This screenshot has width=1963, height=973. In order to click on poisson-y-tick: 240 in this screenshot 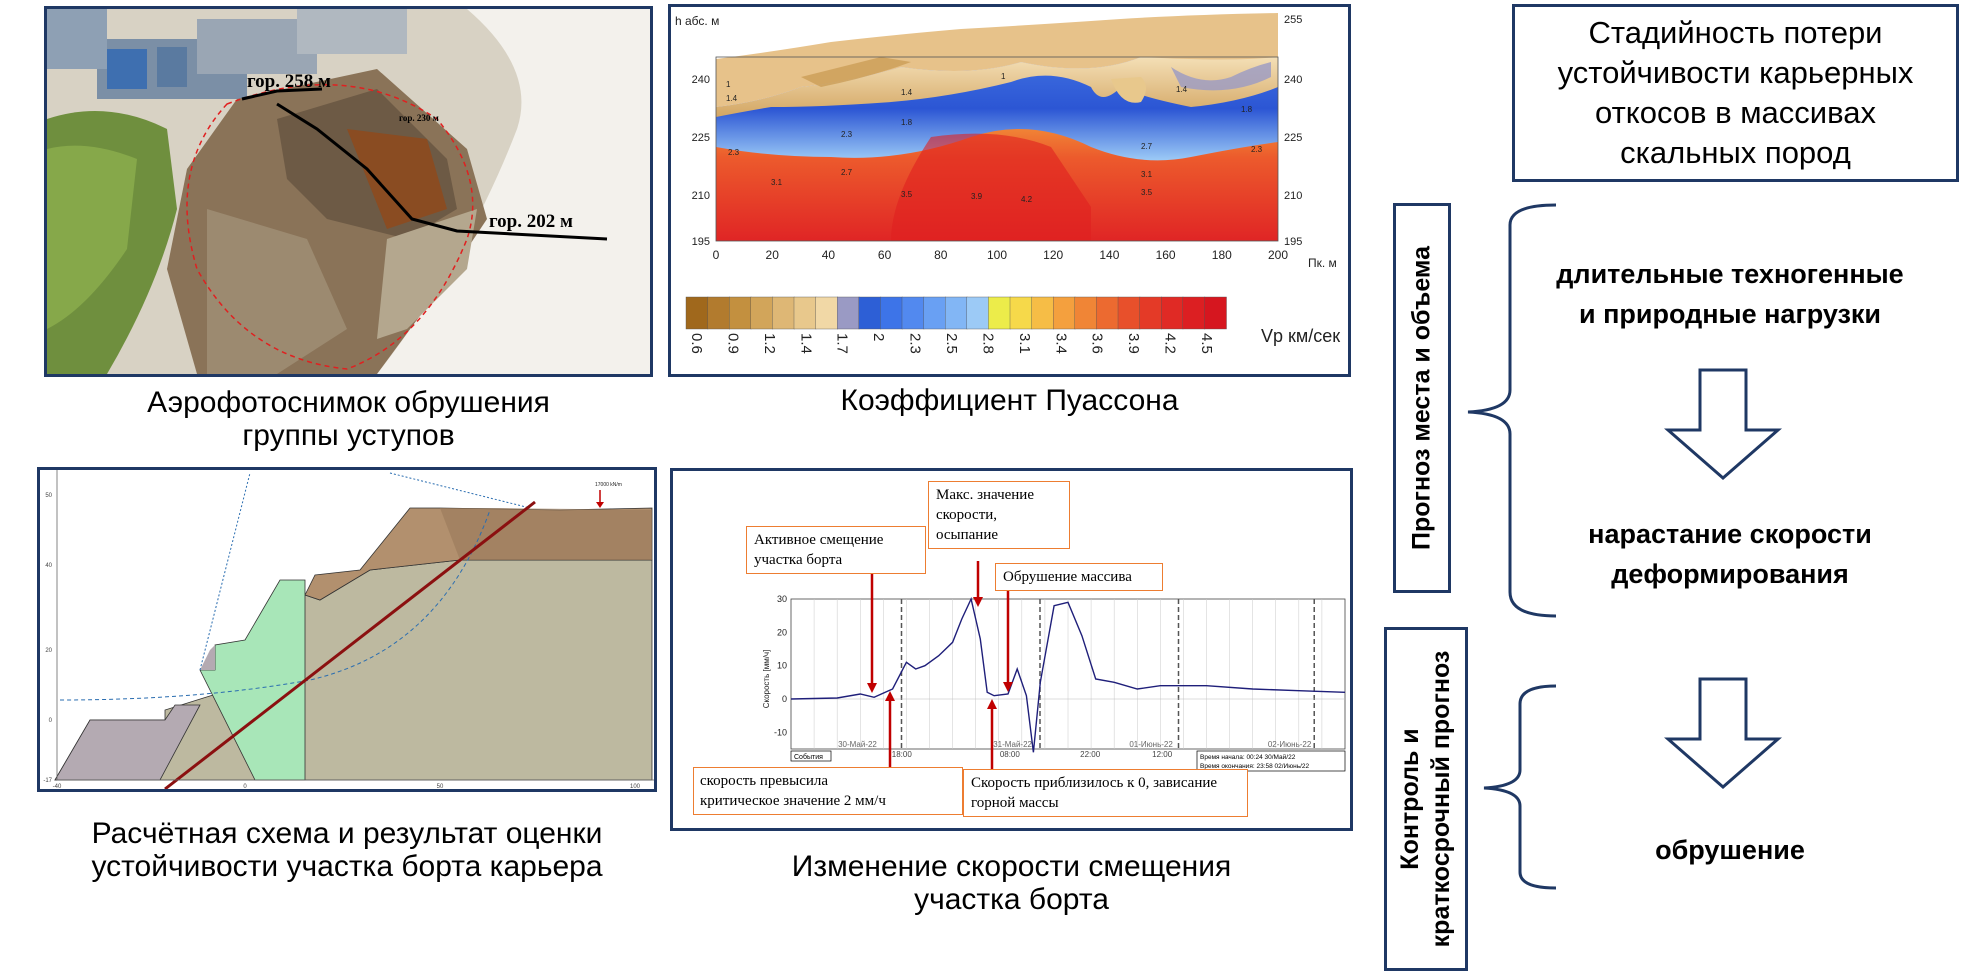, I will do `click(701, 80)`.